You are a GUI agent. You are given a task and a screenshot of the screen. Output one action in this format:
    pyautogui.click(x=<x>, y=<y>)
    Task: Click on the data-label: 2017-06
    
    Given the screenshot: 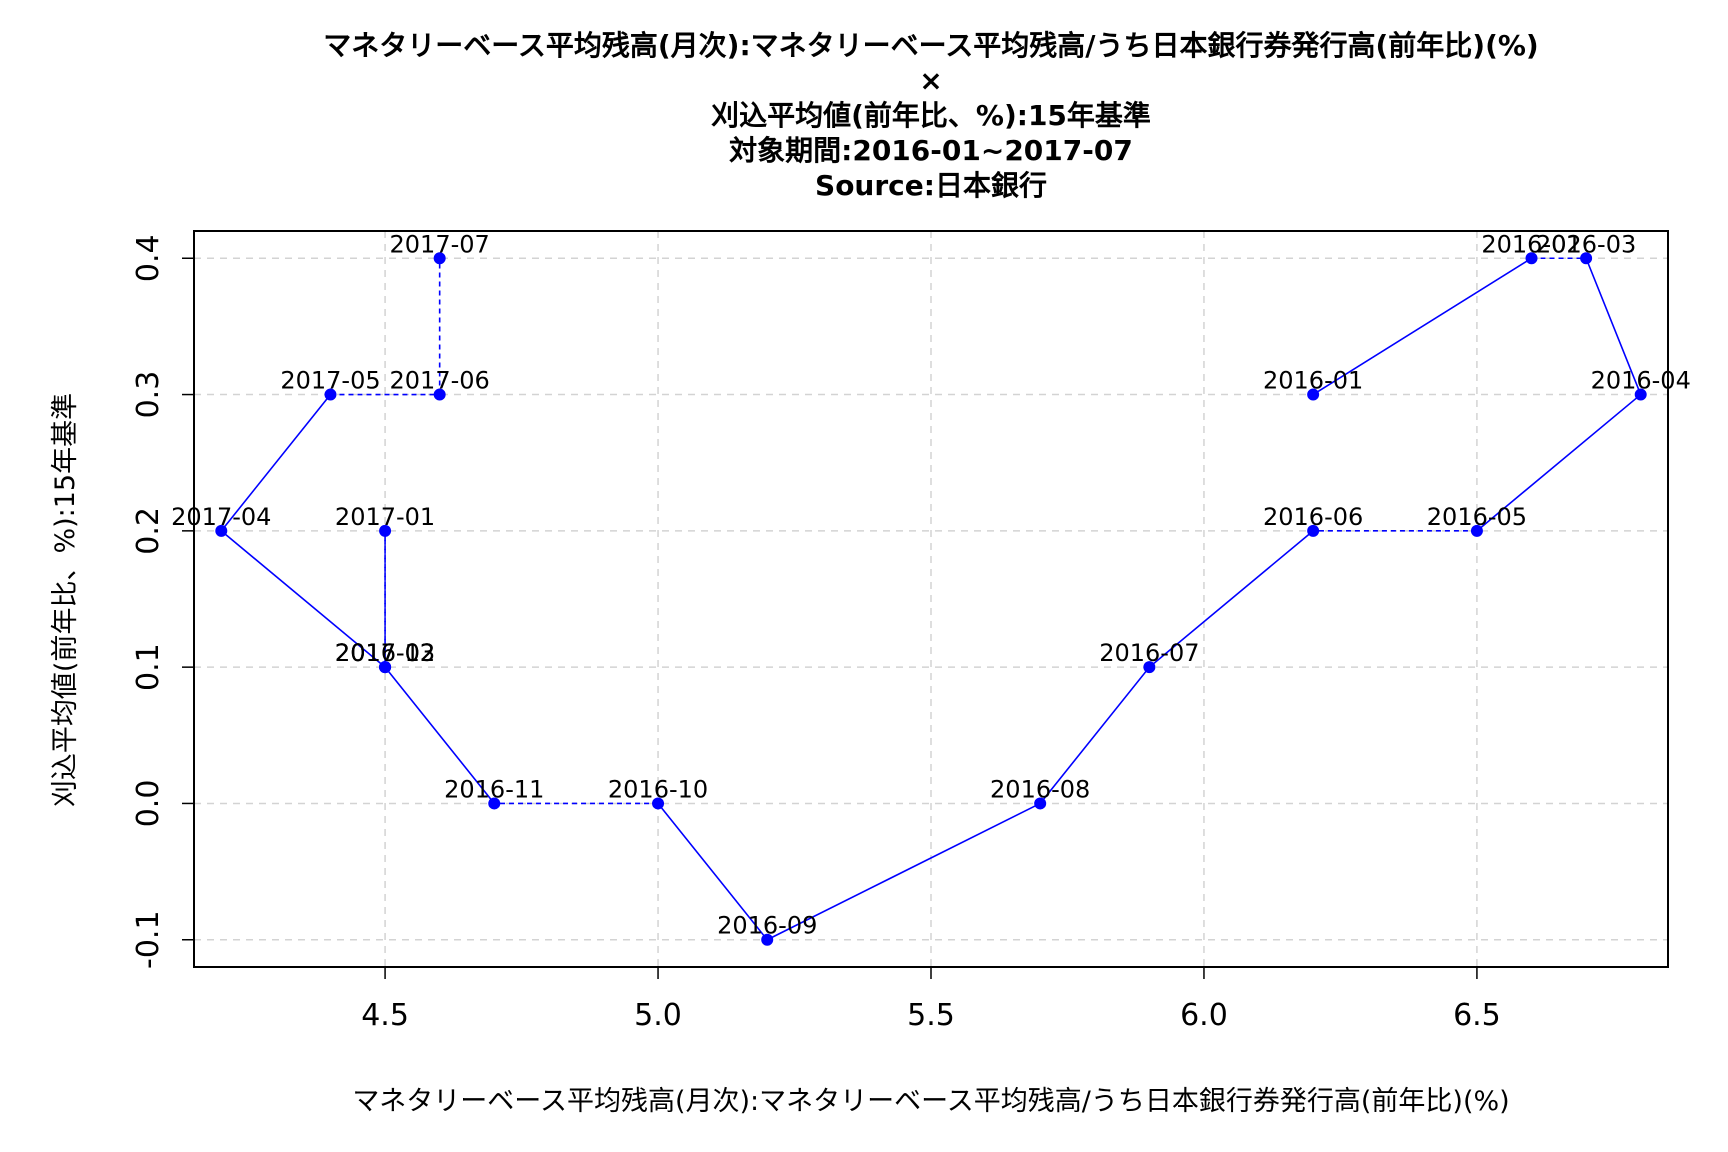 What is the action you would take?
    pyautogui.click(x=440, y=381)
    